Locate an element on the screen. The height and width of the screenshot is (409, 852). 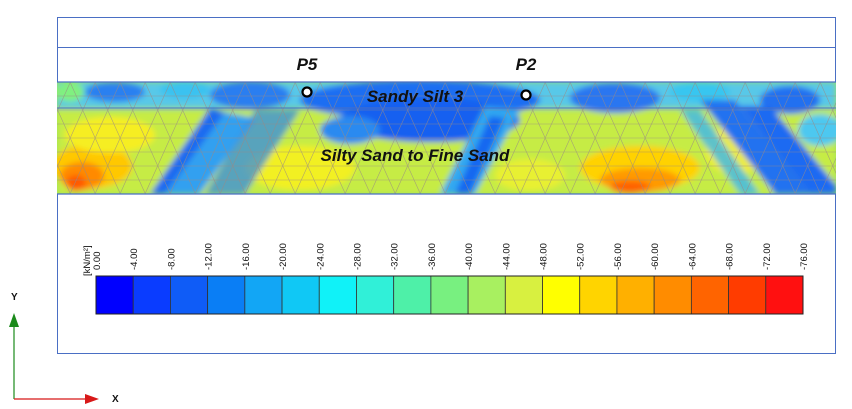
legend-tick-label: -68.00 is located at coordinates (730, 256).